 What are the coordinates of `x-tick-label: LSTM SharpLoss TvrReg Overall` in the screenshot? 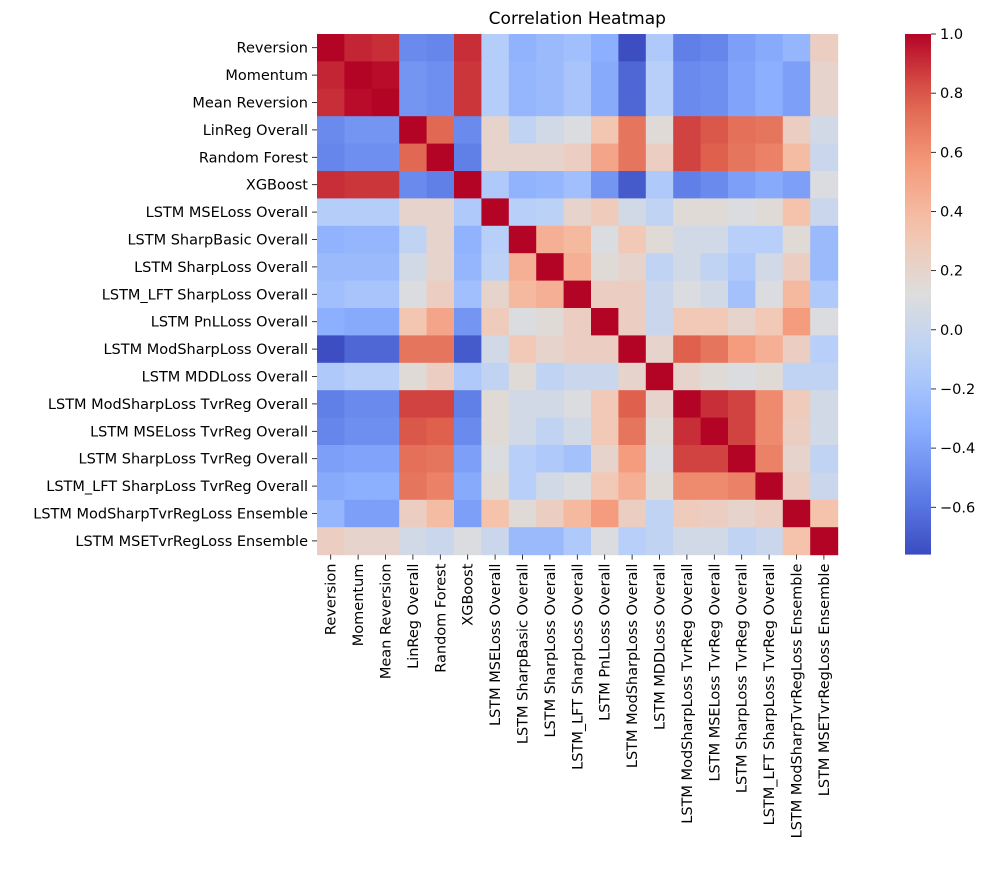 It's located at (743, 679).